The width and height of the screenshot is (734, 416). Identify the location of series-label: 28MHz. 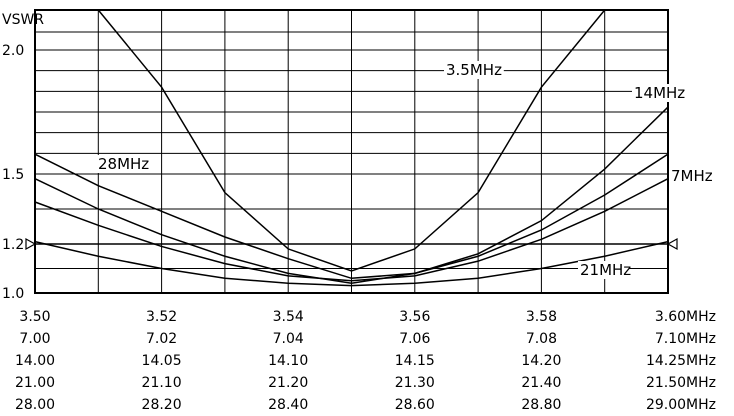
(123, 164).